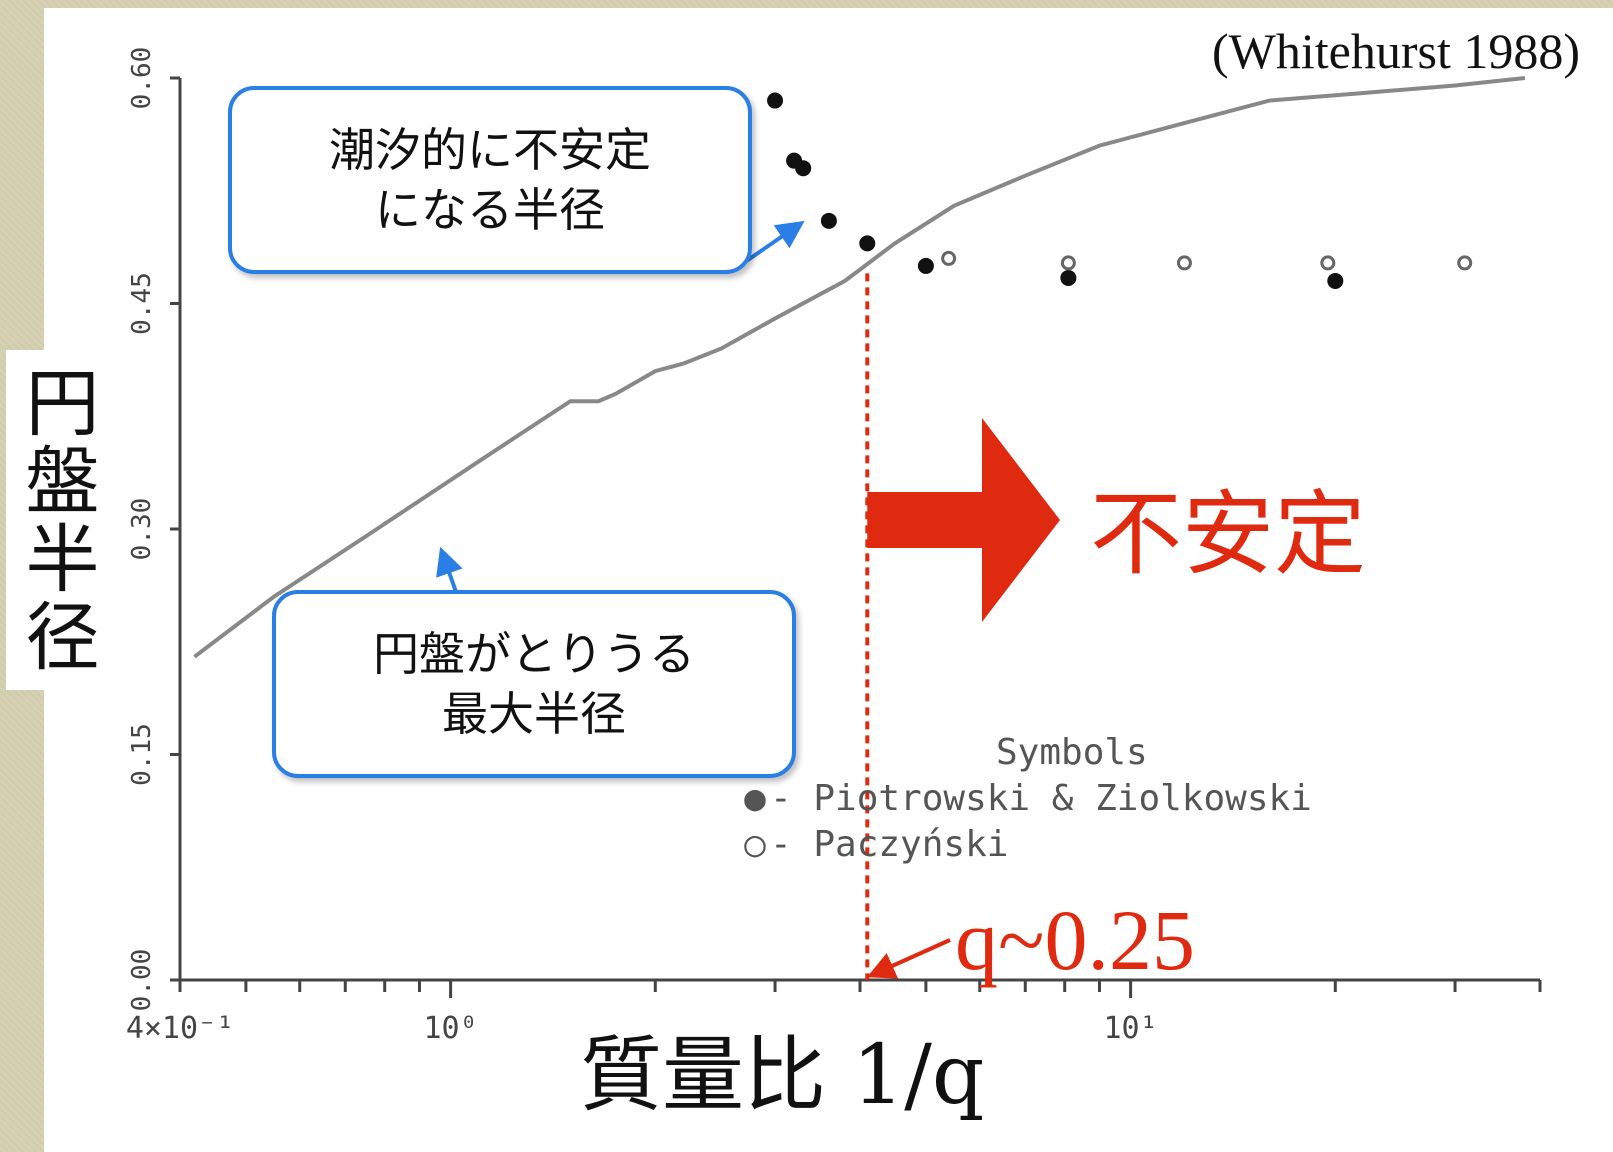  What do you see at coordinates (142, 303) in the screenshot?
I see `y-tick-label: 0.45` at bounding box center [142, 303].